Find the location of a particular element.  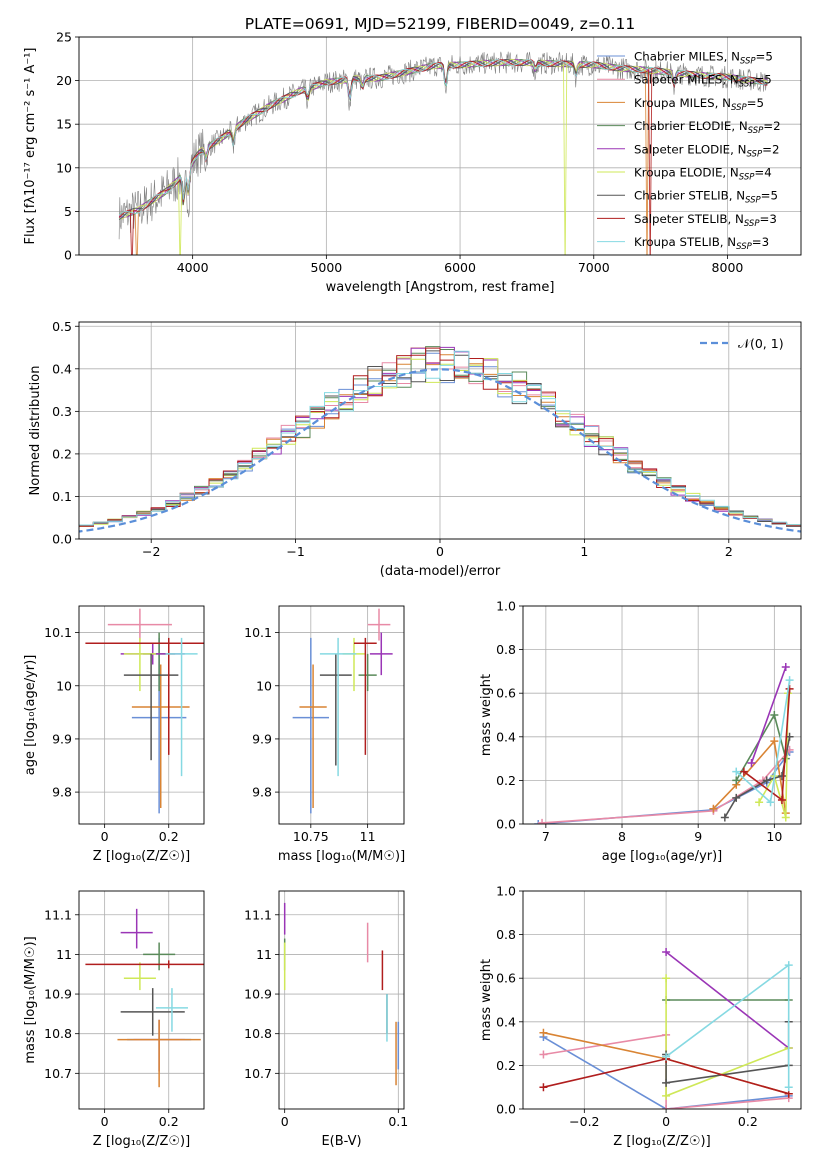

x-axis-label: (data-model)/error is located at coordinates (440, 571).